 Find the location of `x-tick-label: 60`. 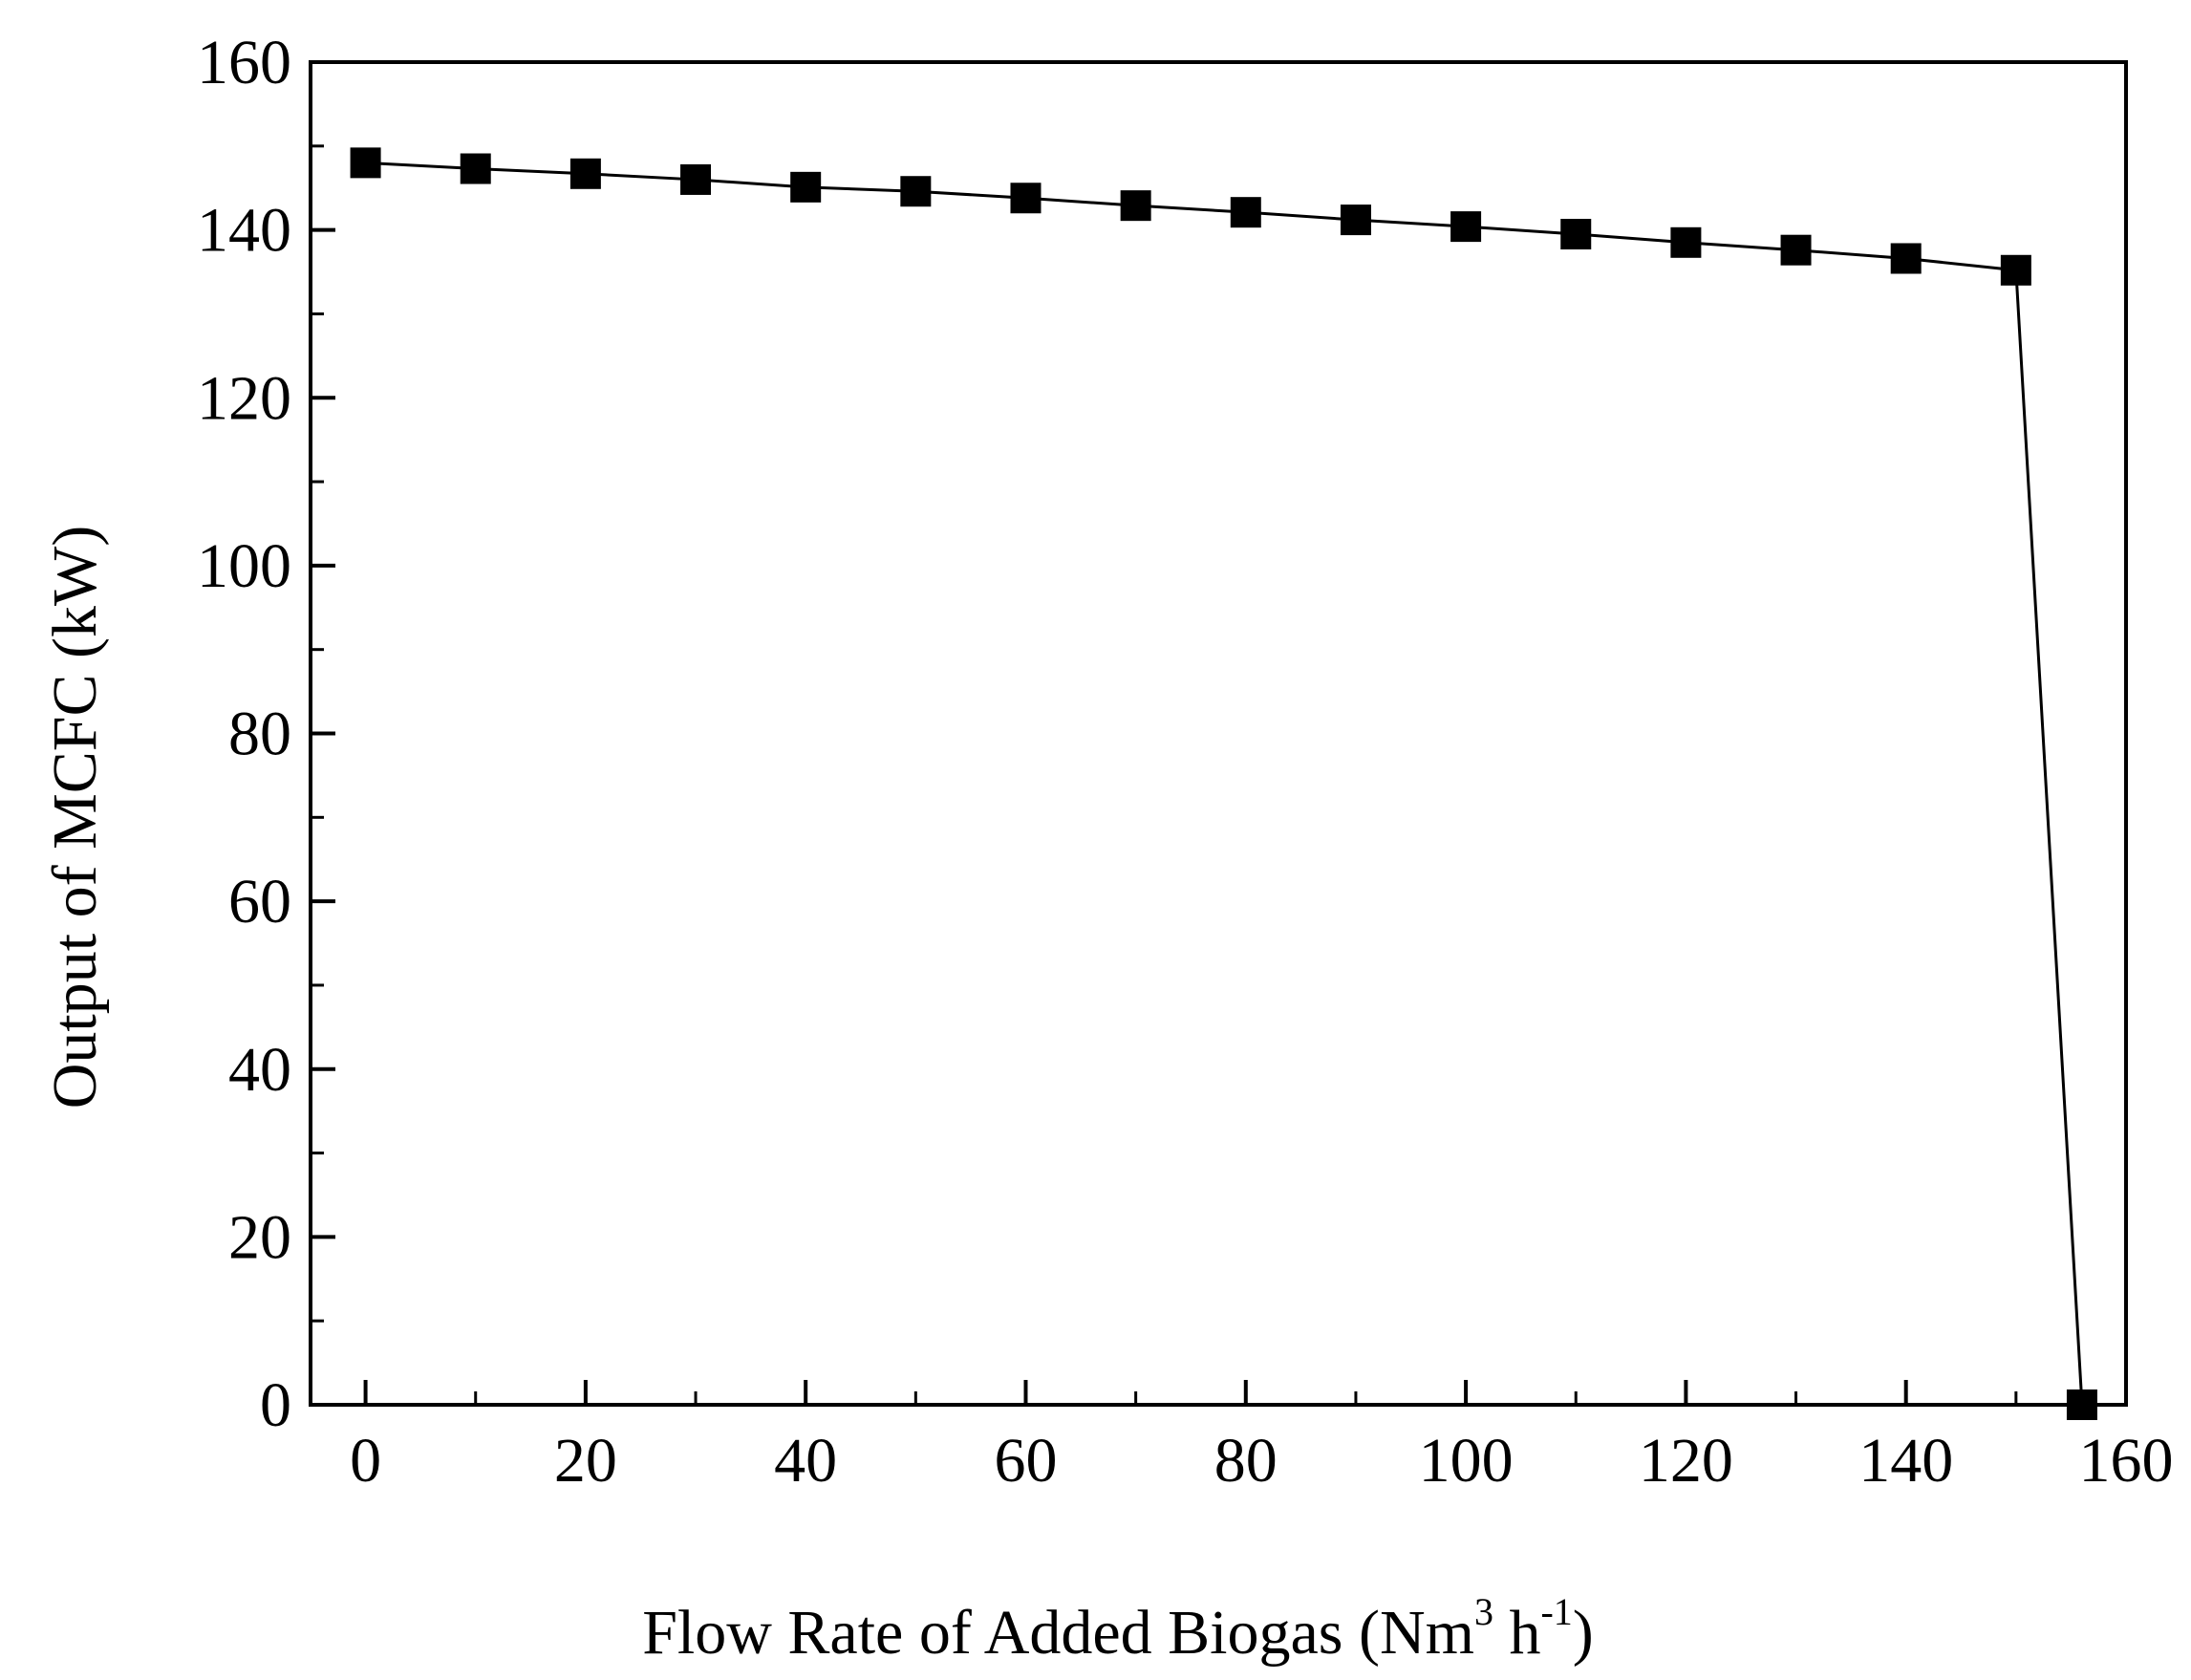

x-tick-label: 60 is located at coordinates (1025, 1461).